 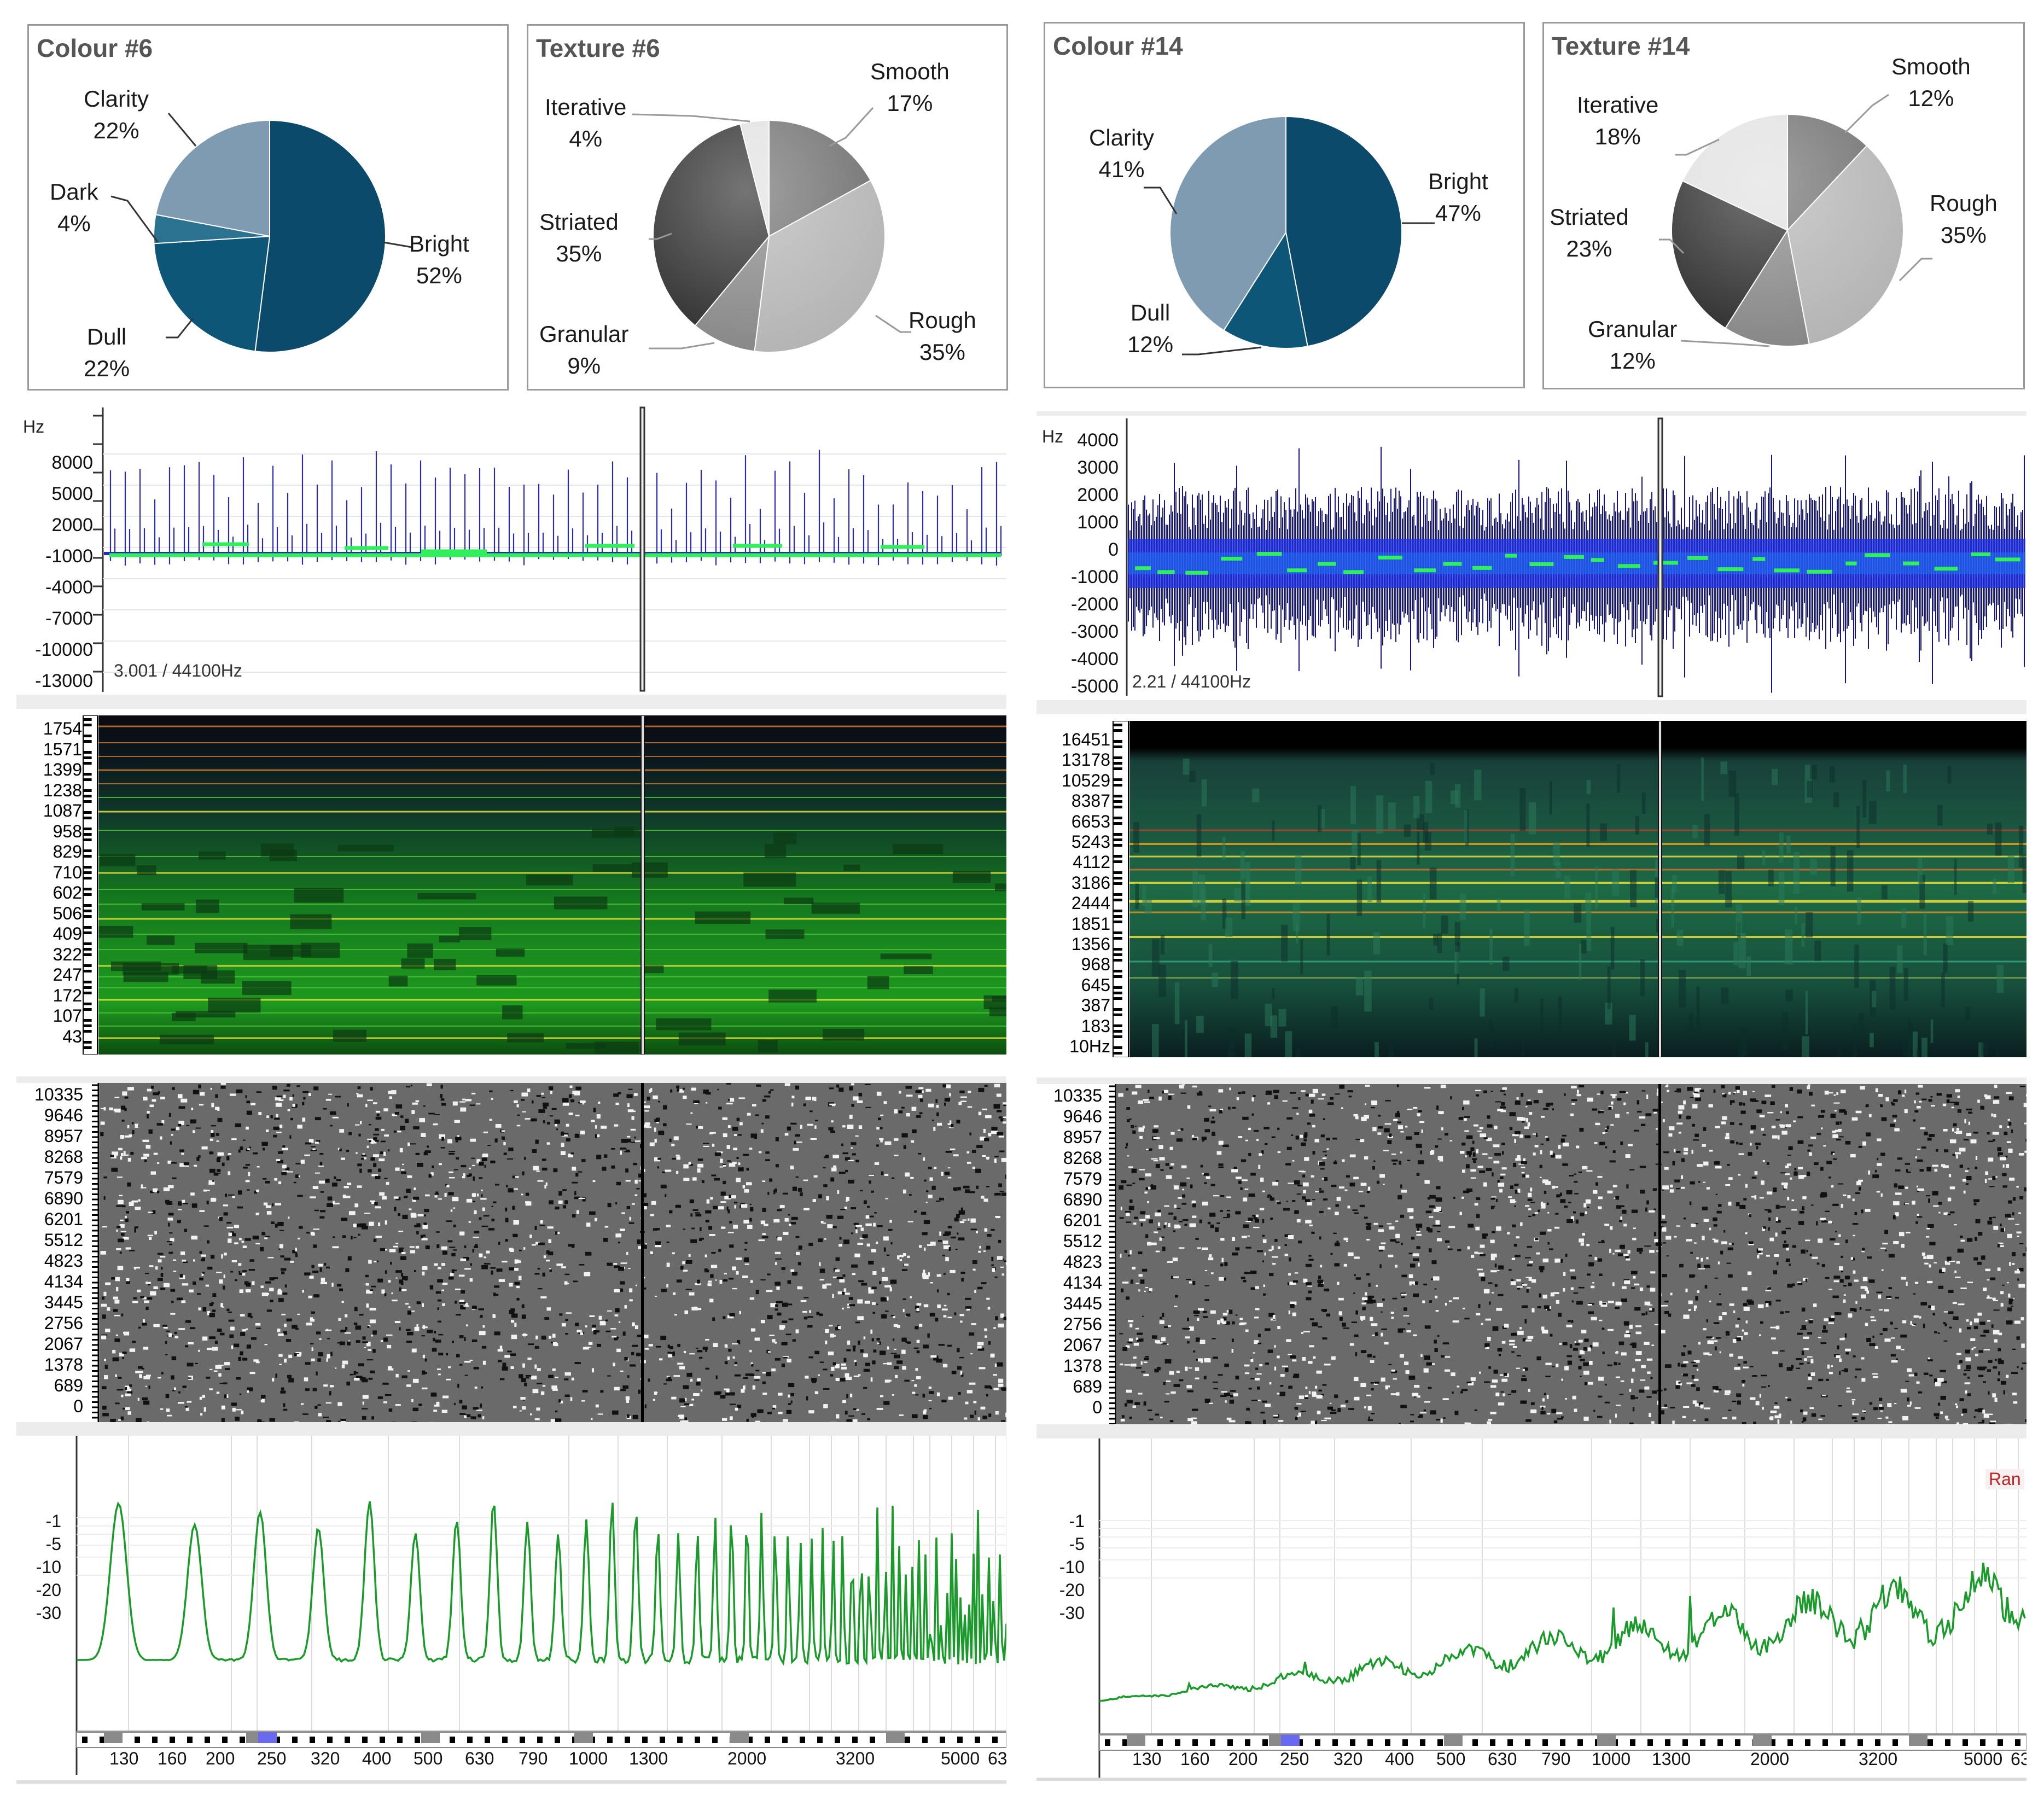 I want to click on fft-left-xtick: 1300, so click(x=648, y=1759).